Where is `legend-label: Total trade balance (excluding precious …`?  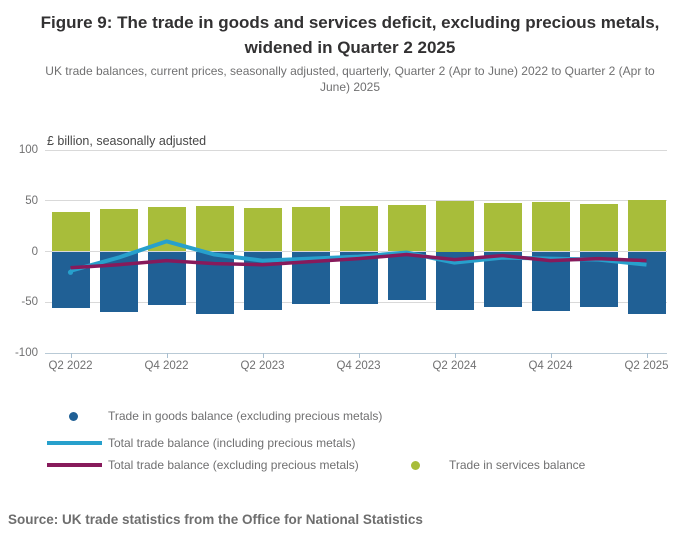 legend-label: Total trade balance (excluding precious … is located at coordinates (233, 465).